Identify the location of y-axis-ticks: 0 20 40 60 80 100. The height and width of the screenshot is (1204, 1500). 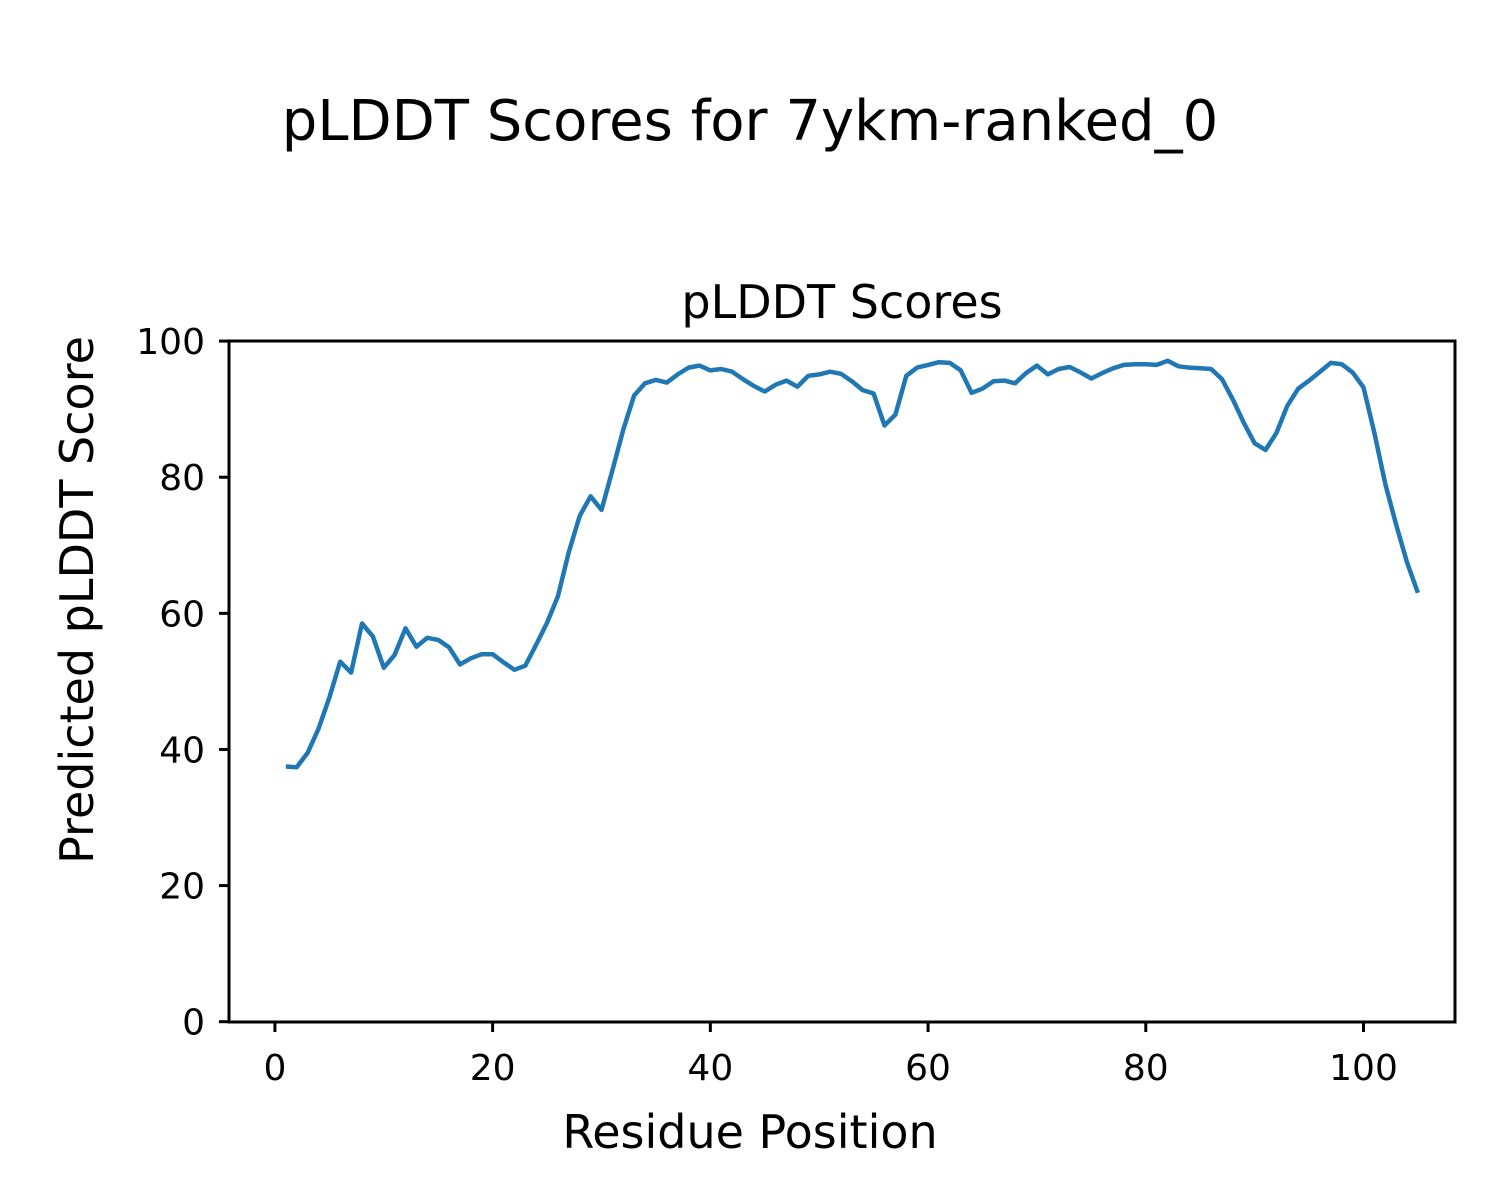
(182, 683).